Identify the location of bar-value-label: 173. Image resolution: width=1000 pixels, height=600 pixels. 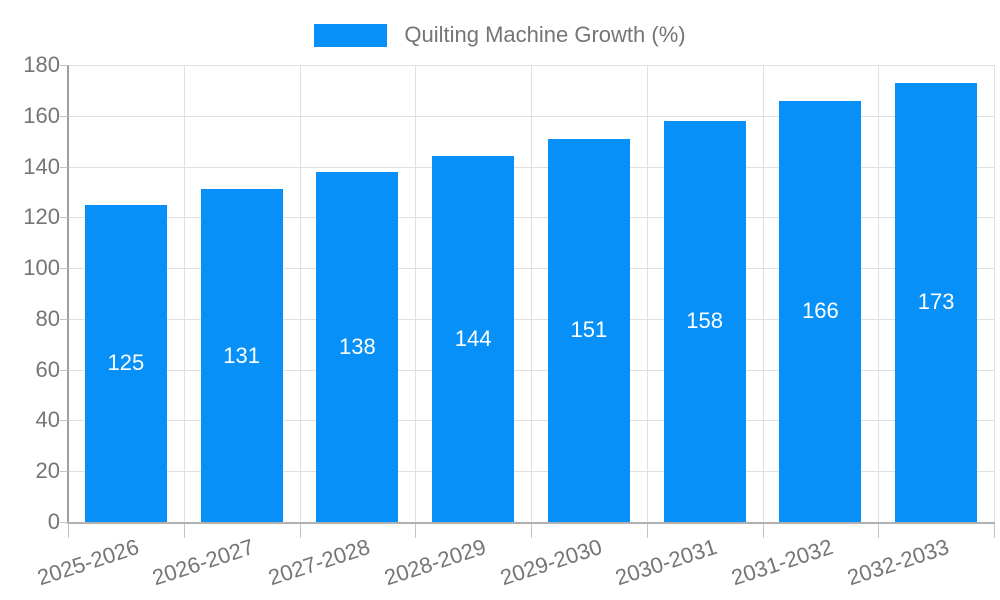
(936, 302).